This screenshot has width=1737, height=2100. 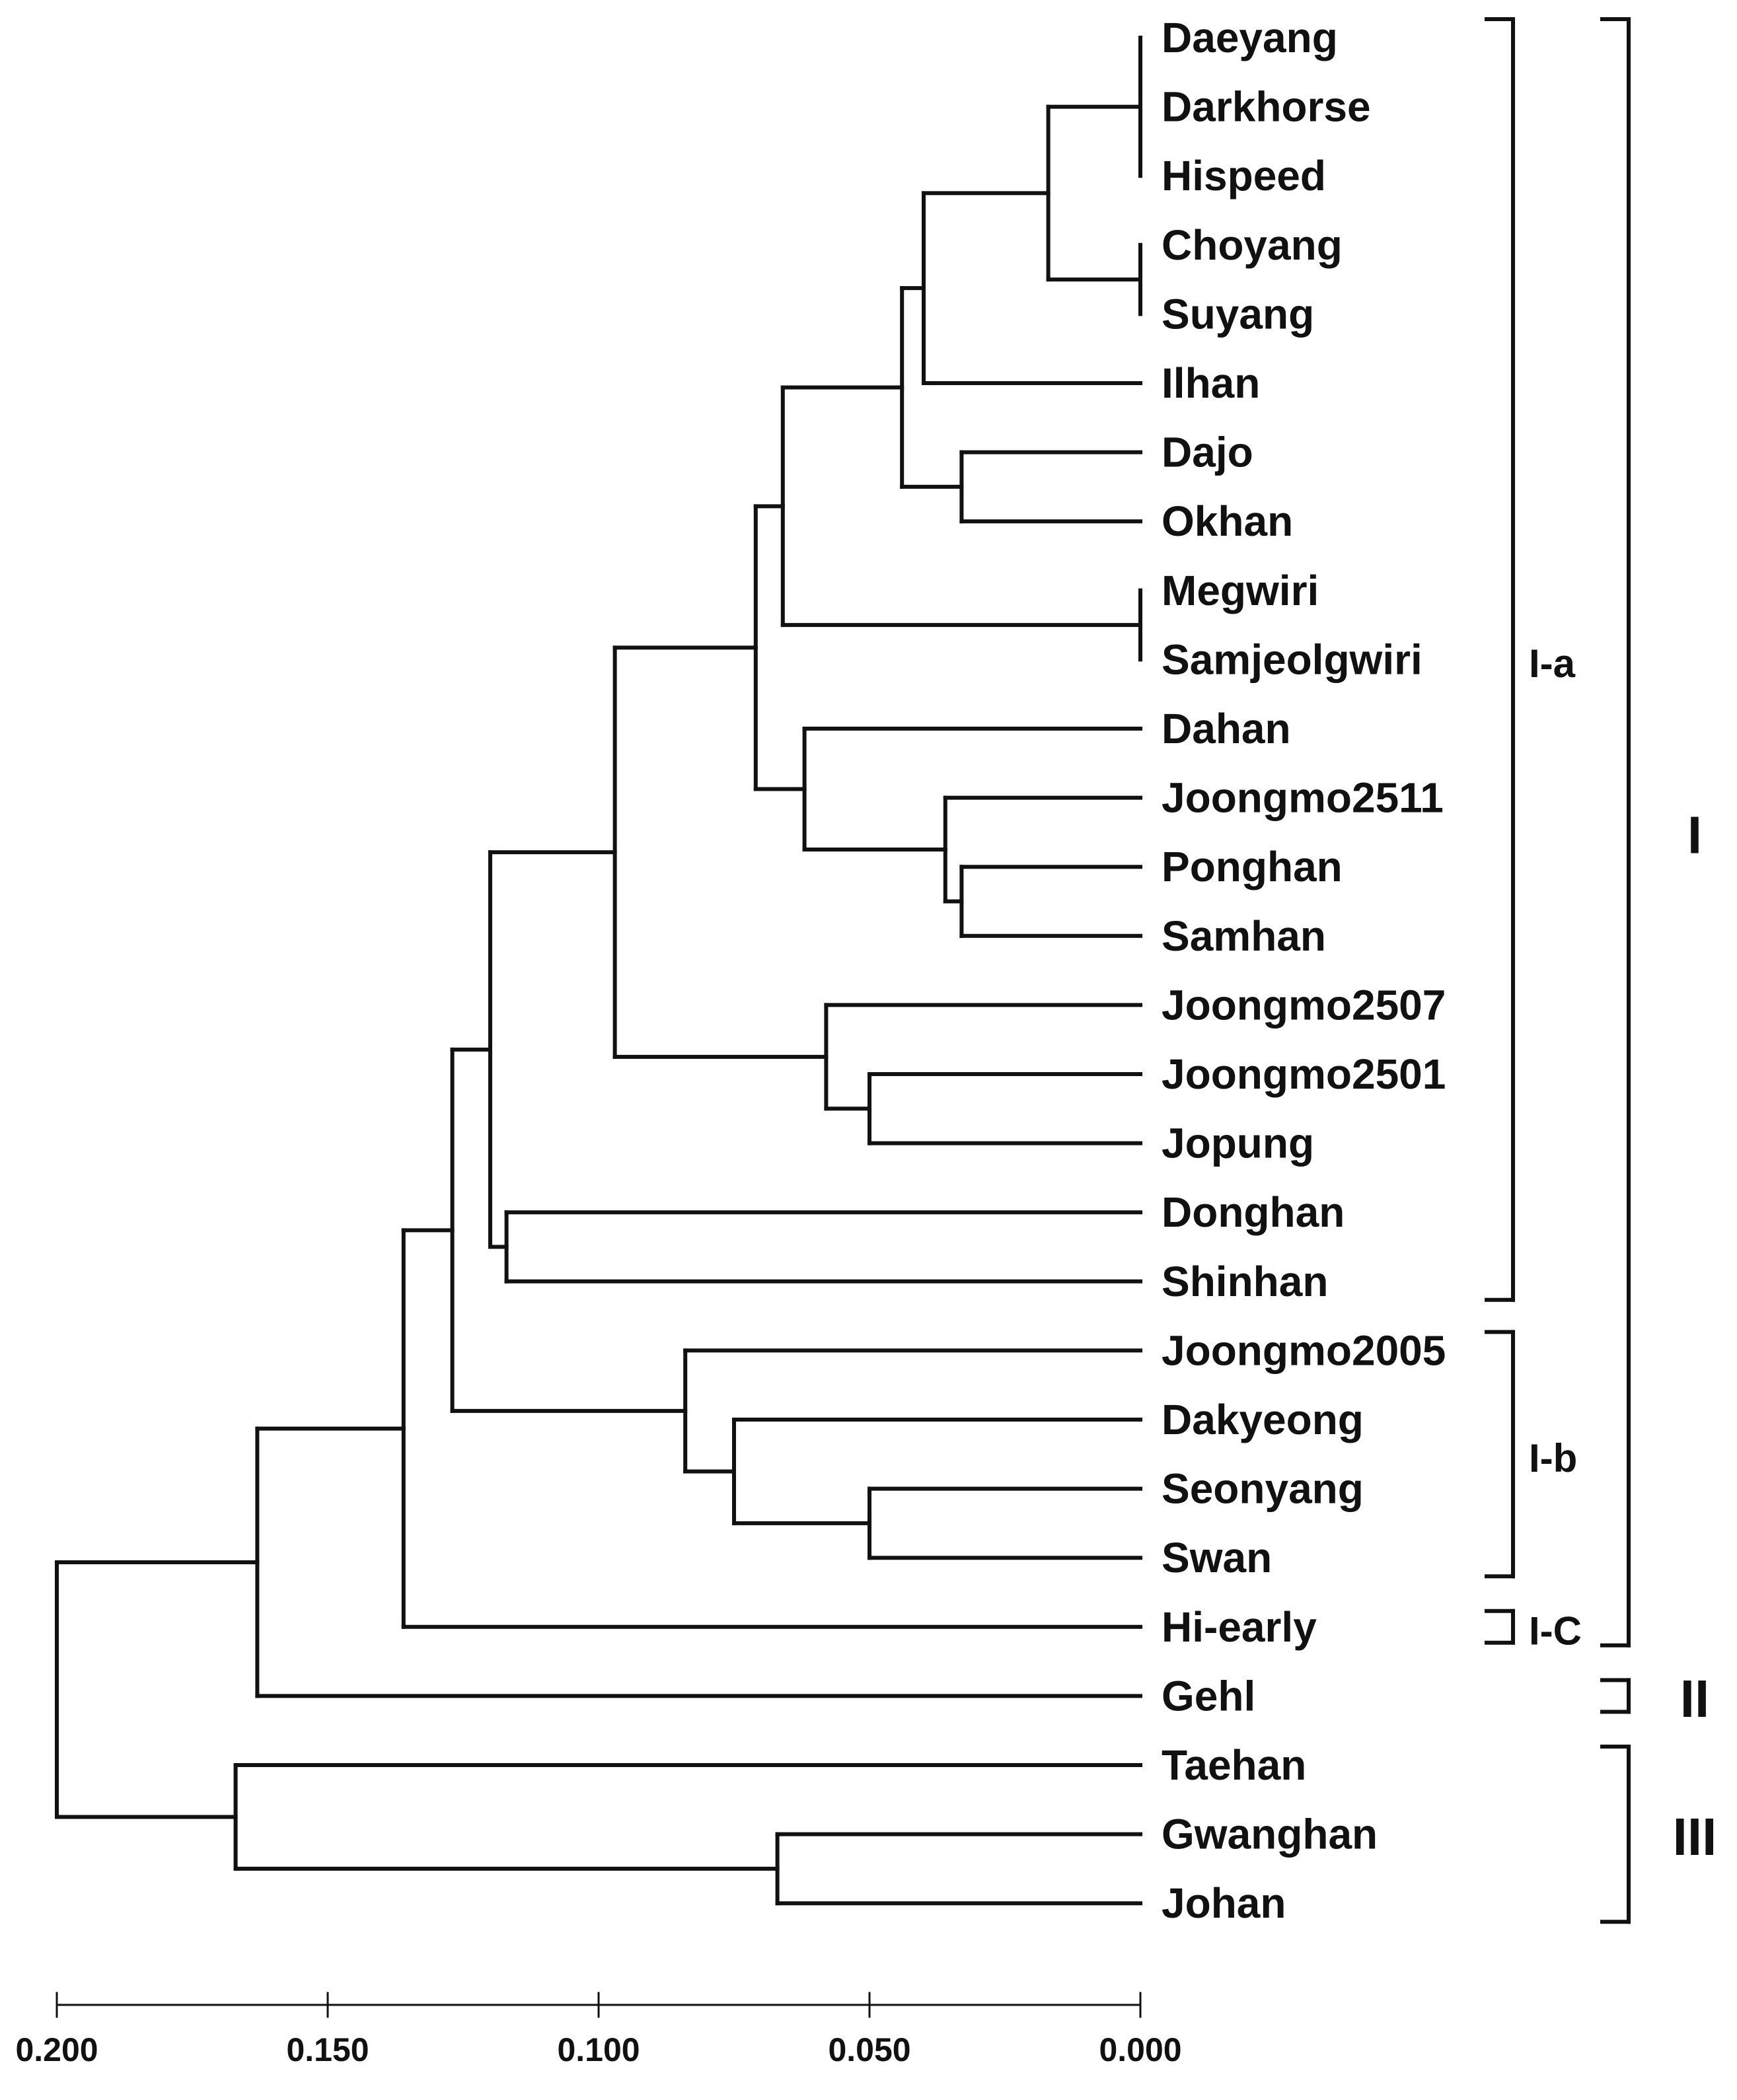 What do you see at coordinates (1238, 1143) in the screenshot?
I see `leaf-label-jopung: Jopung` at bounding box center [1238, 1143].